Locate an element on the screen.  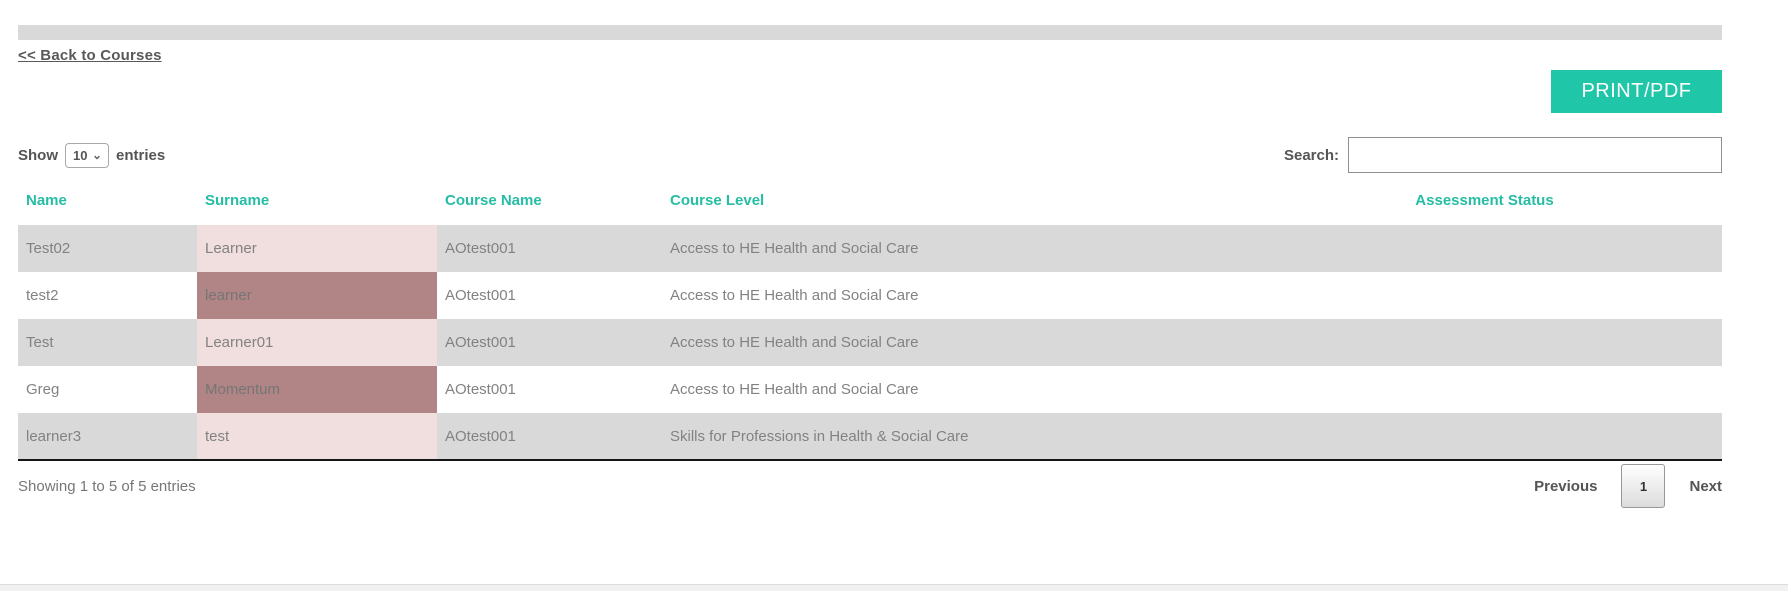
cell-name: test2 is located at coordinates (107, 295).